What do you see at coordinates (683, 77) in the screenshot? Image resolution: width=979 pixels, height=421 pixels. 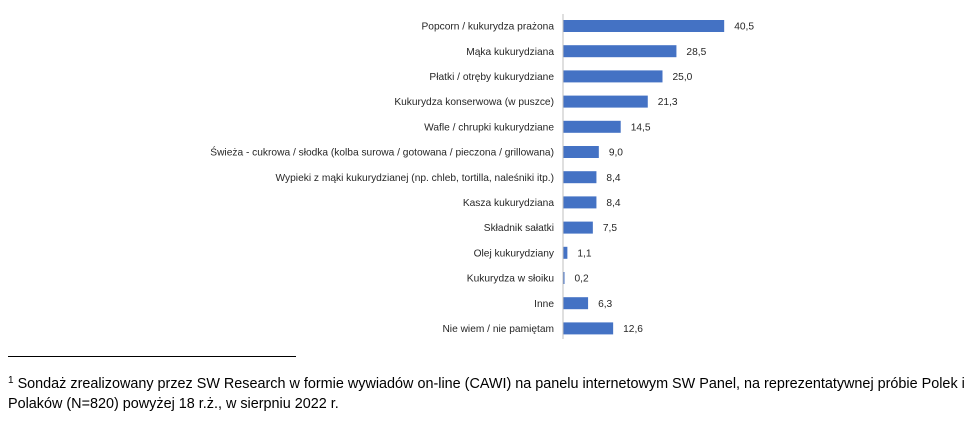 I see `data-label: 25,0` at bounding box center [683, 77].